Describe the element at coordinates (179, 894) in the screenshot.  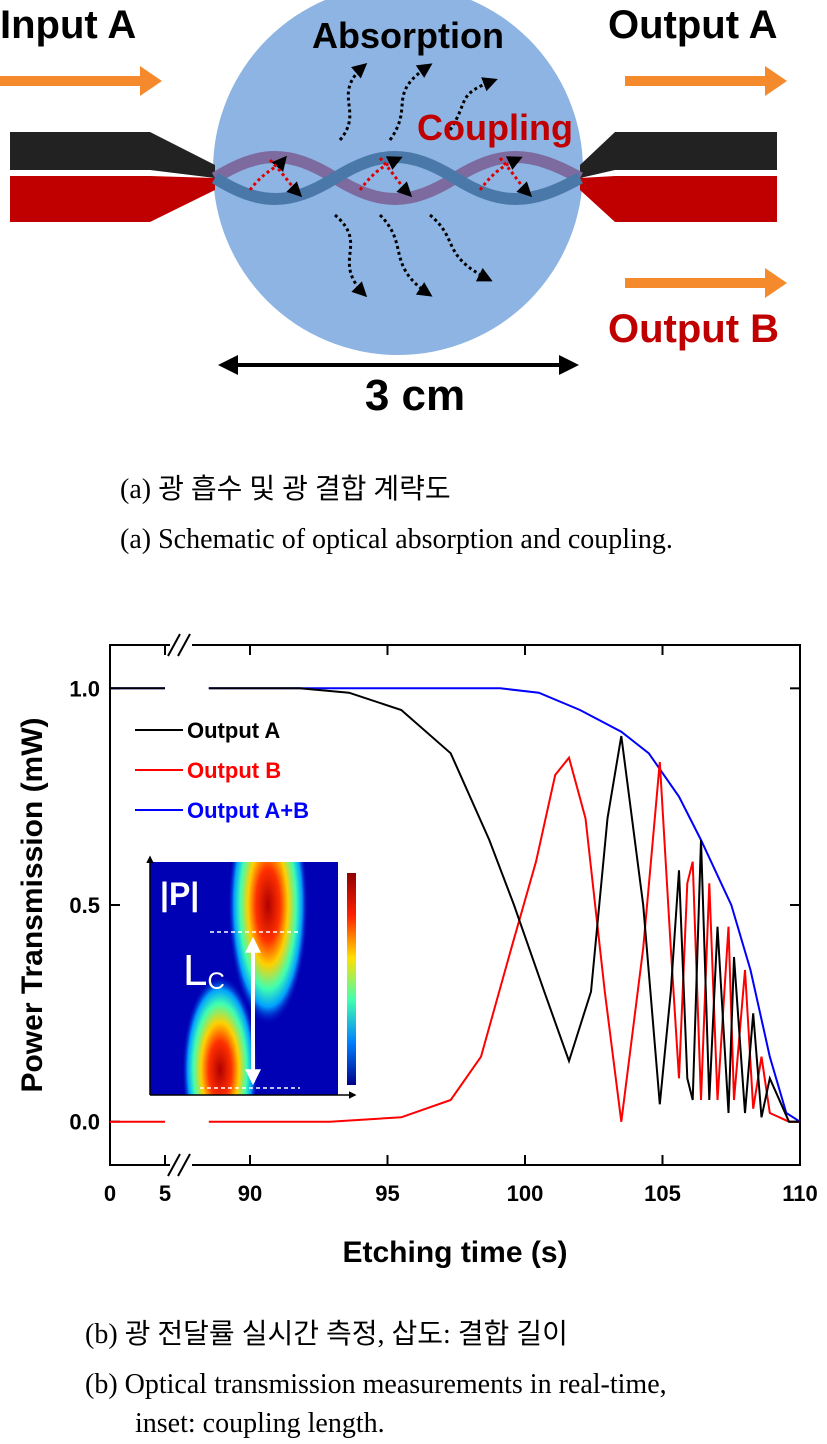
I see `inset-label: |P|` at that location.